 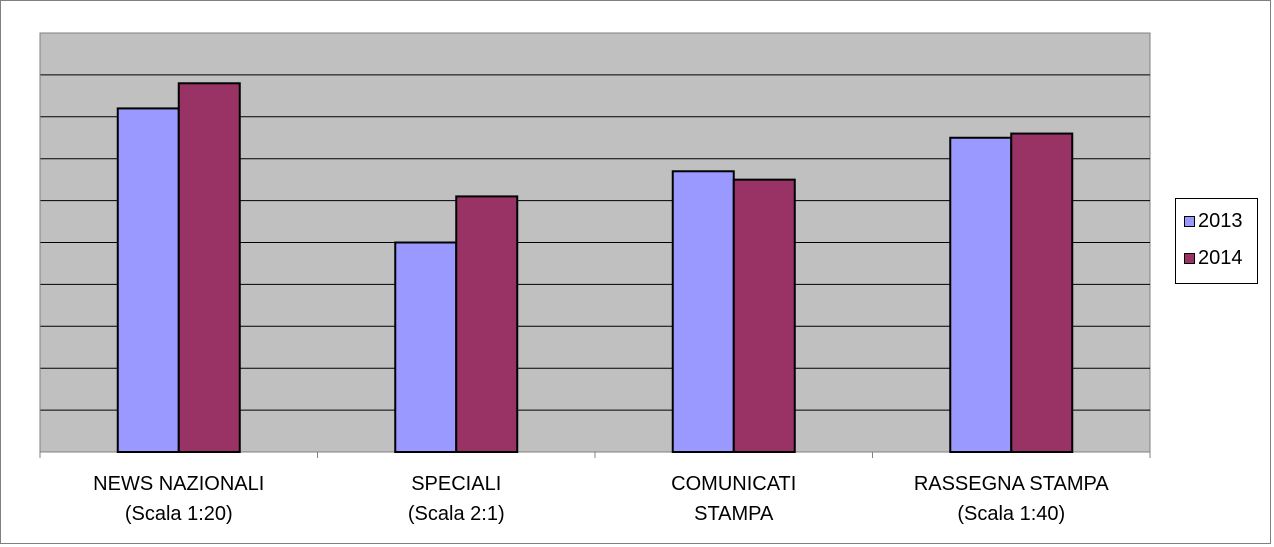 I want to click on category-label-3-line-2: (Scala 1:40), so click(x=1011, y=514).